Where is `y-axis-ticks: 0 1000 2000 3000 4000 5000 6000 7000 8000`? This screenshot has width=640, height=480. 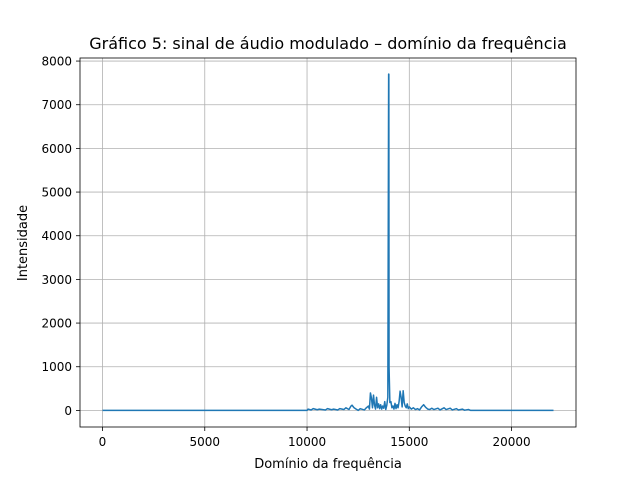
y-axis-ticks: 0 1000 2000 3000 4000 5000 6000 7000 8000 is located at coordinates (60, 236).